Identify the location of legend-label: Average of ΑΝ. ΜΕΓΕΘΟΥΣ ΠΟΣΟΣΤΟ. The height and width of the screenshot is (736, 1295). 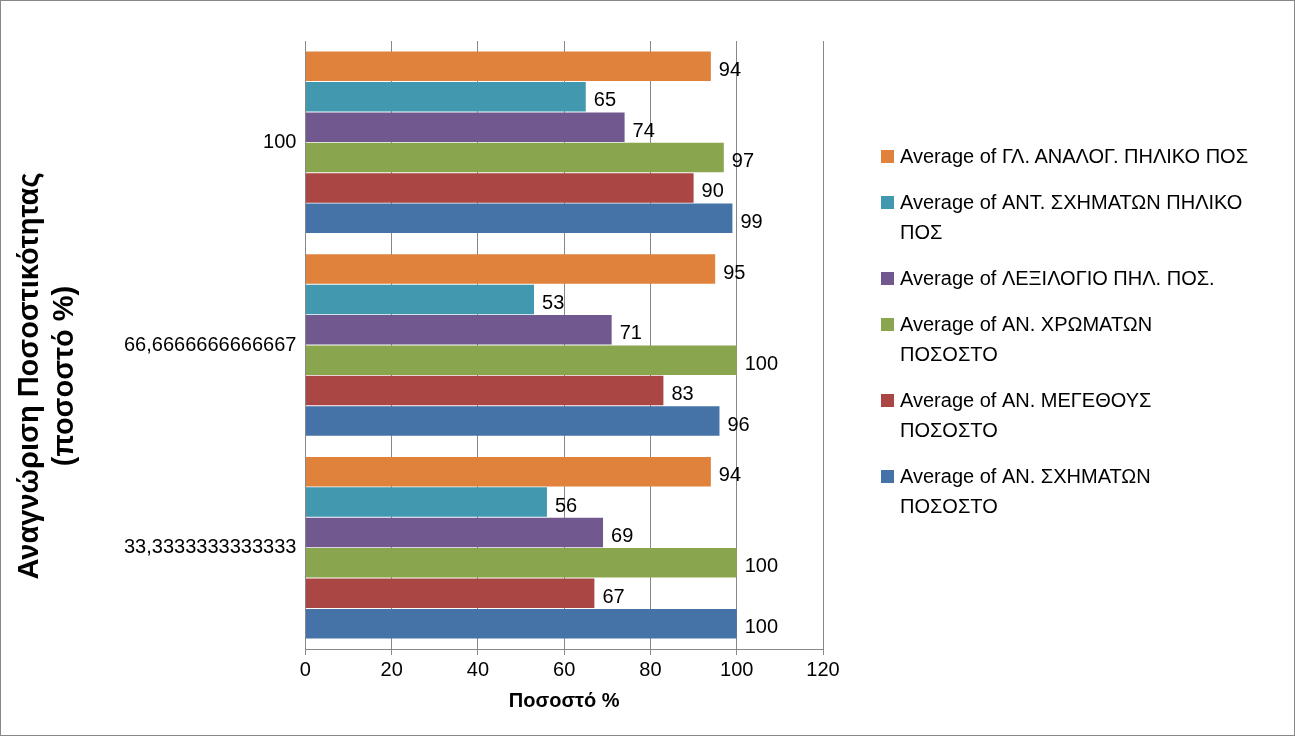
(1026, 415).